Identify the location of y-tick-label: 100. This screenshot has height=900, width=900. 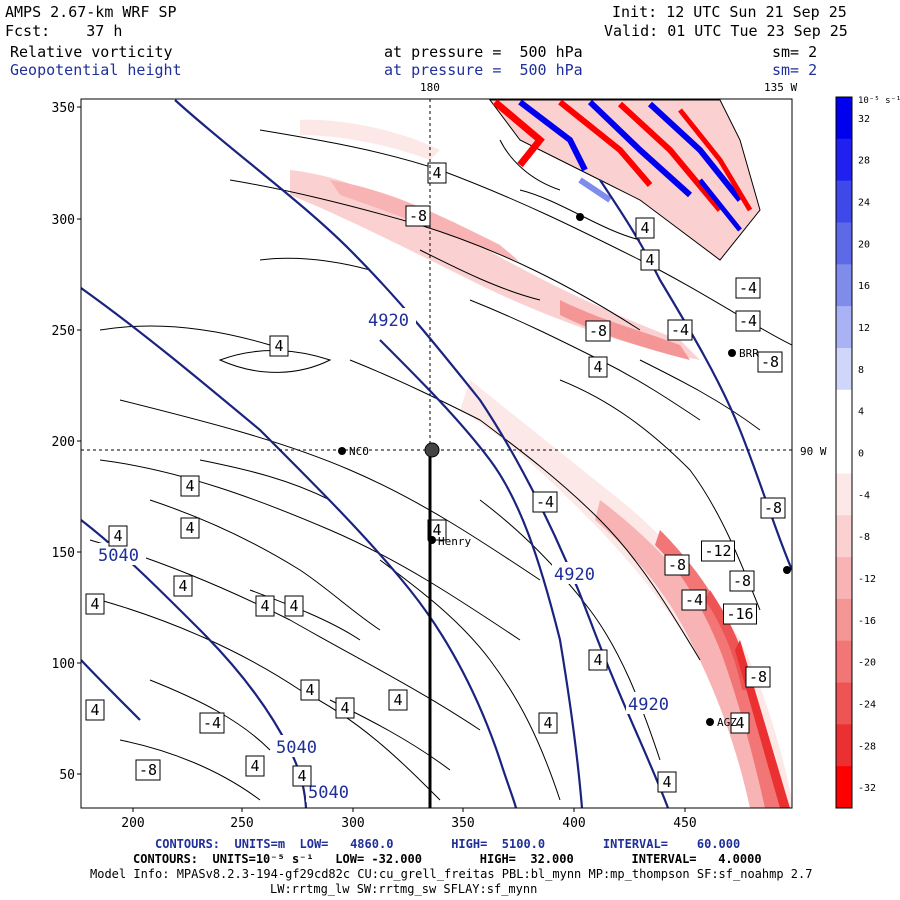
(63, 664).